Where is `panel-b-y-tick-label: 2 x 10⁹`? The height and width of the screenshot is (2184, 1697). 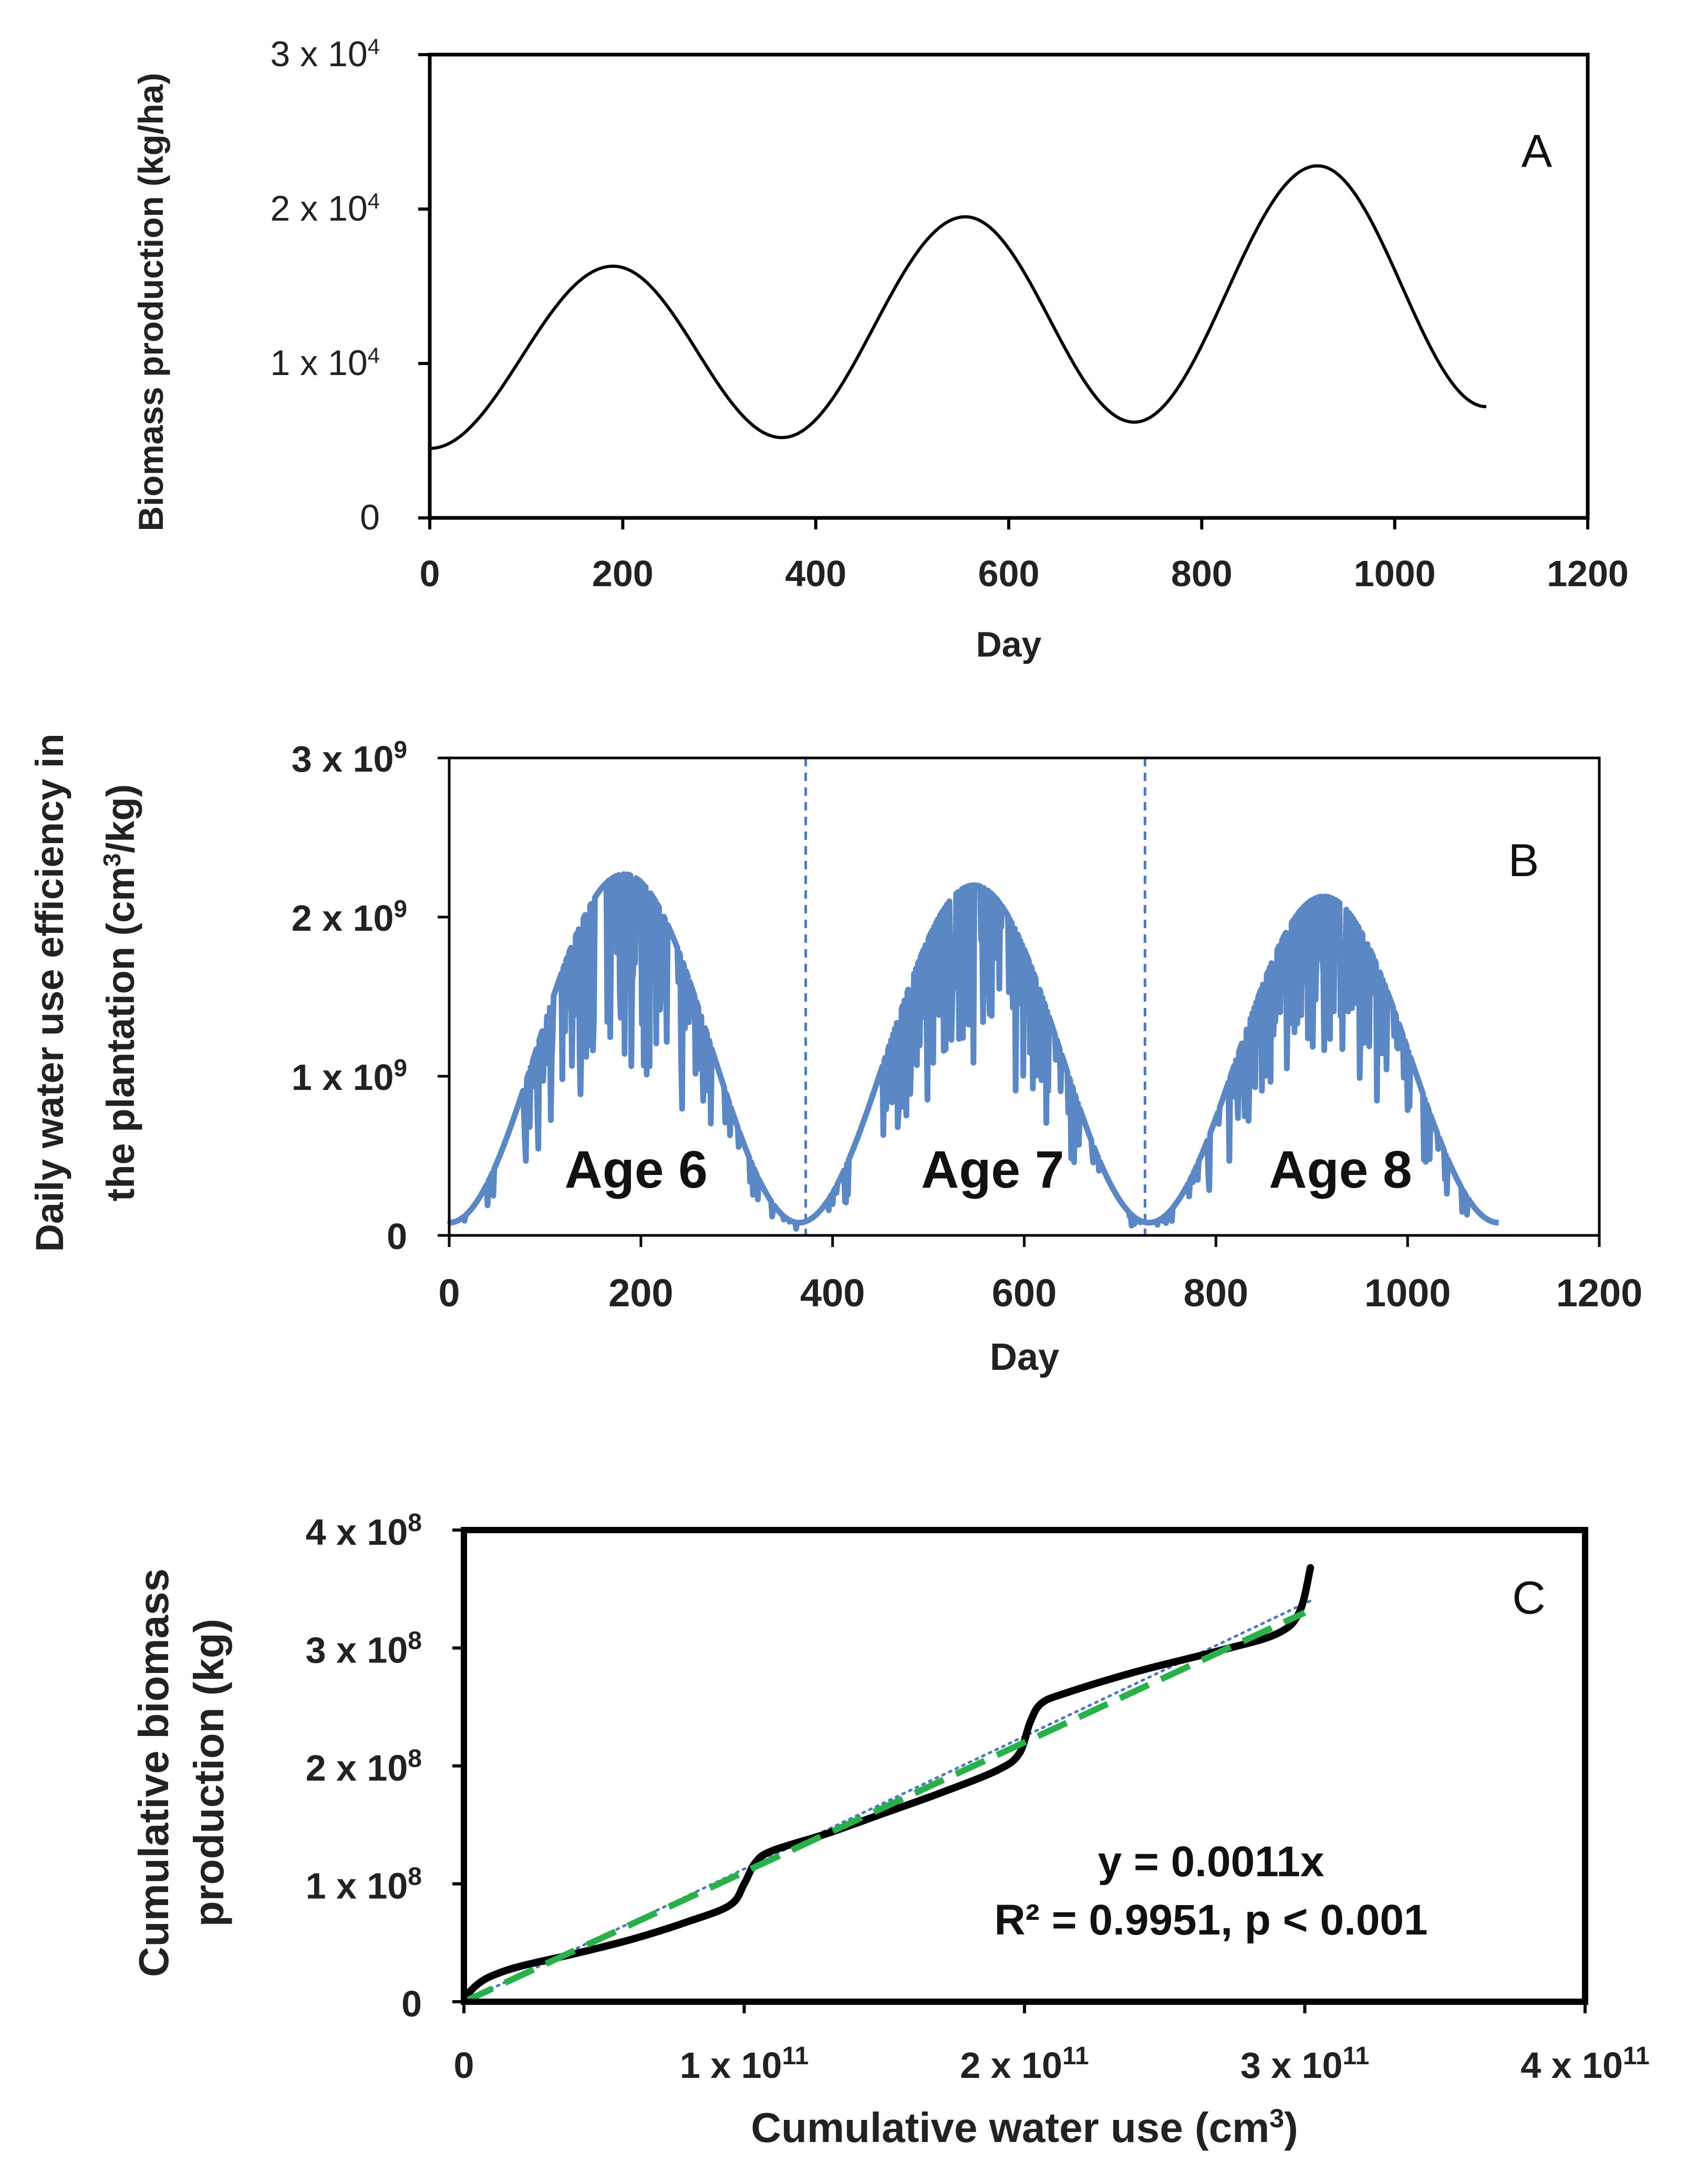
panel-b-y-tick-label: 2 x 10⁹ is located at coordinates (349, 917).